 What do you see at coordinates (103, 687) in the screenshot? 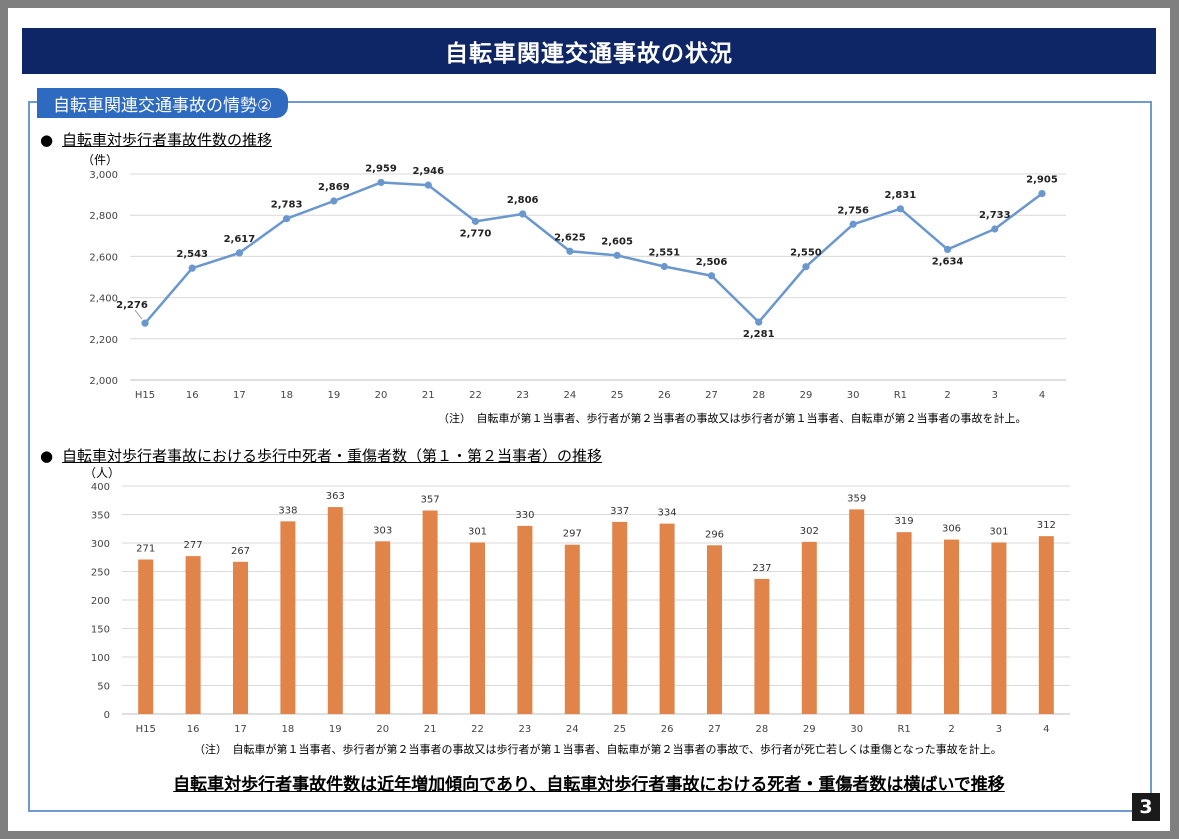
I see `y-tick-label: 50` at bounding box center [103, 687].